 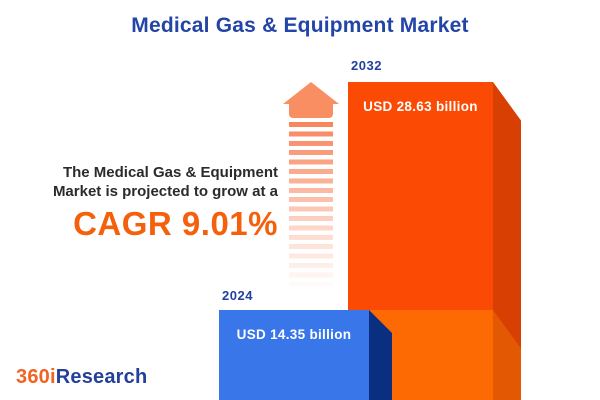 I want to click on logo: 360iResearch, so click(x=81, y=377).